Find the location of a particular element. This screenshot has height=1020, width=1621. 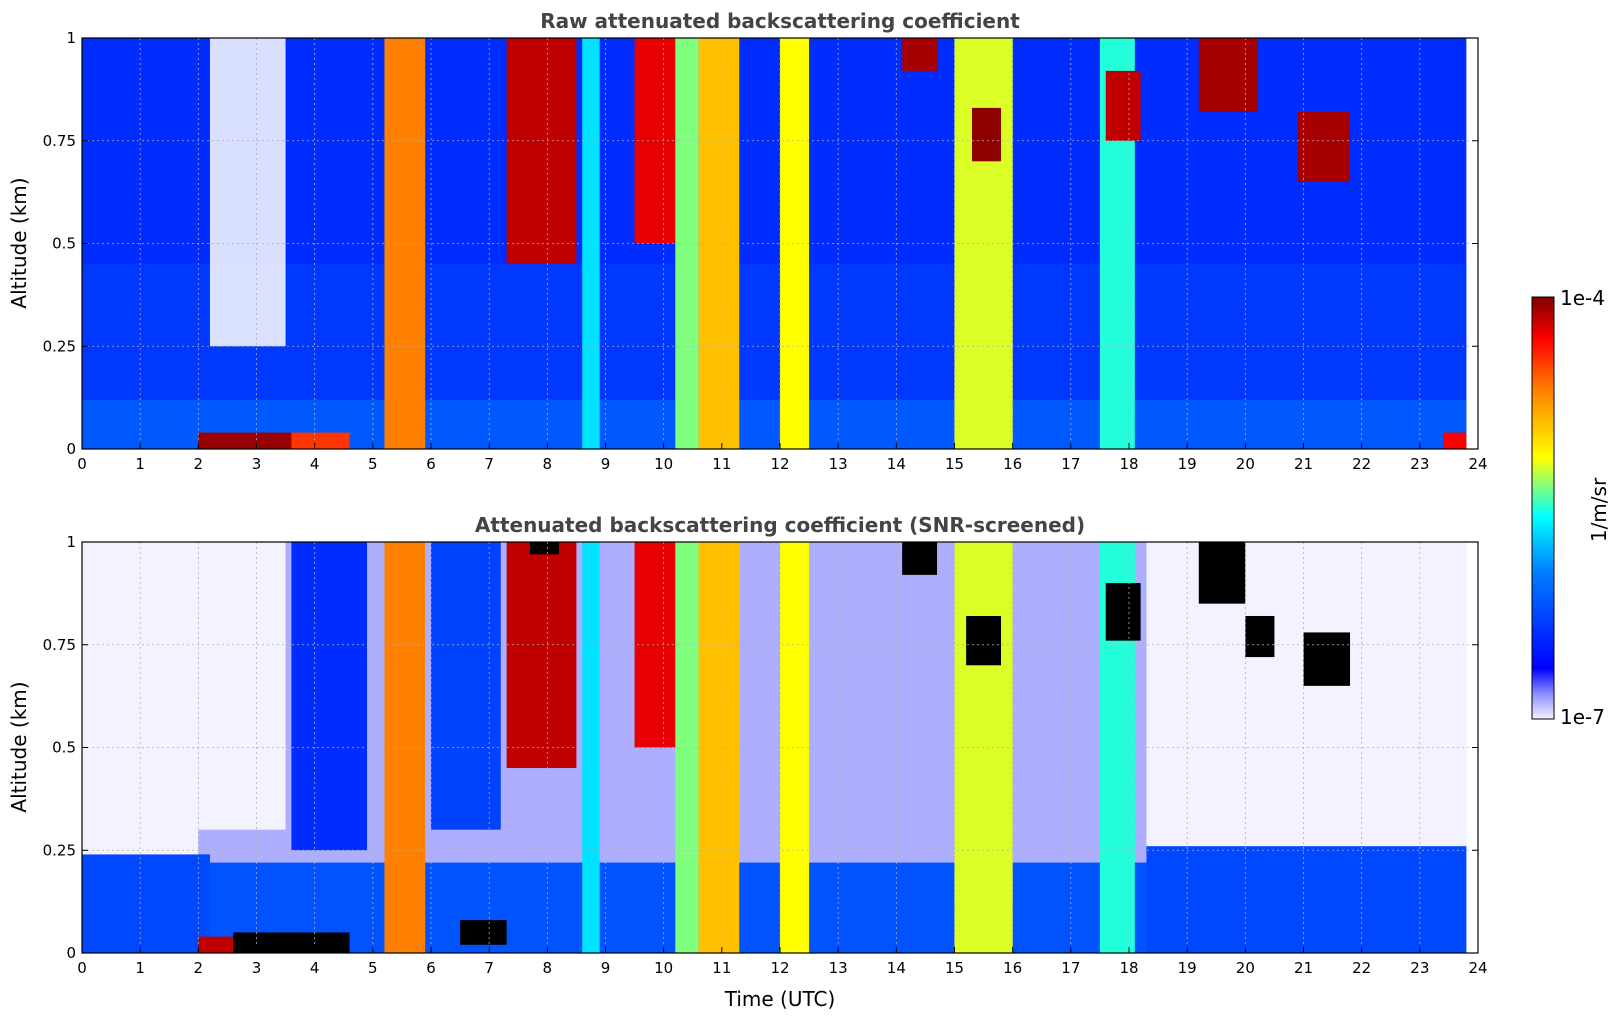

x-tick-label: 11 is located at coordinates (721, 464).